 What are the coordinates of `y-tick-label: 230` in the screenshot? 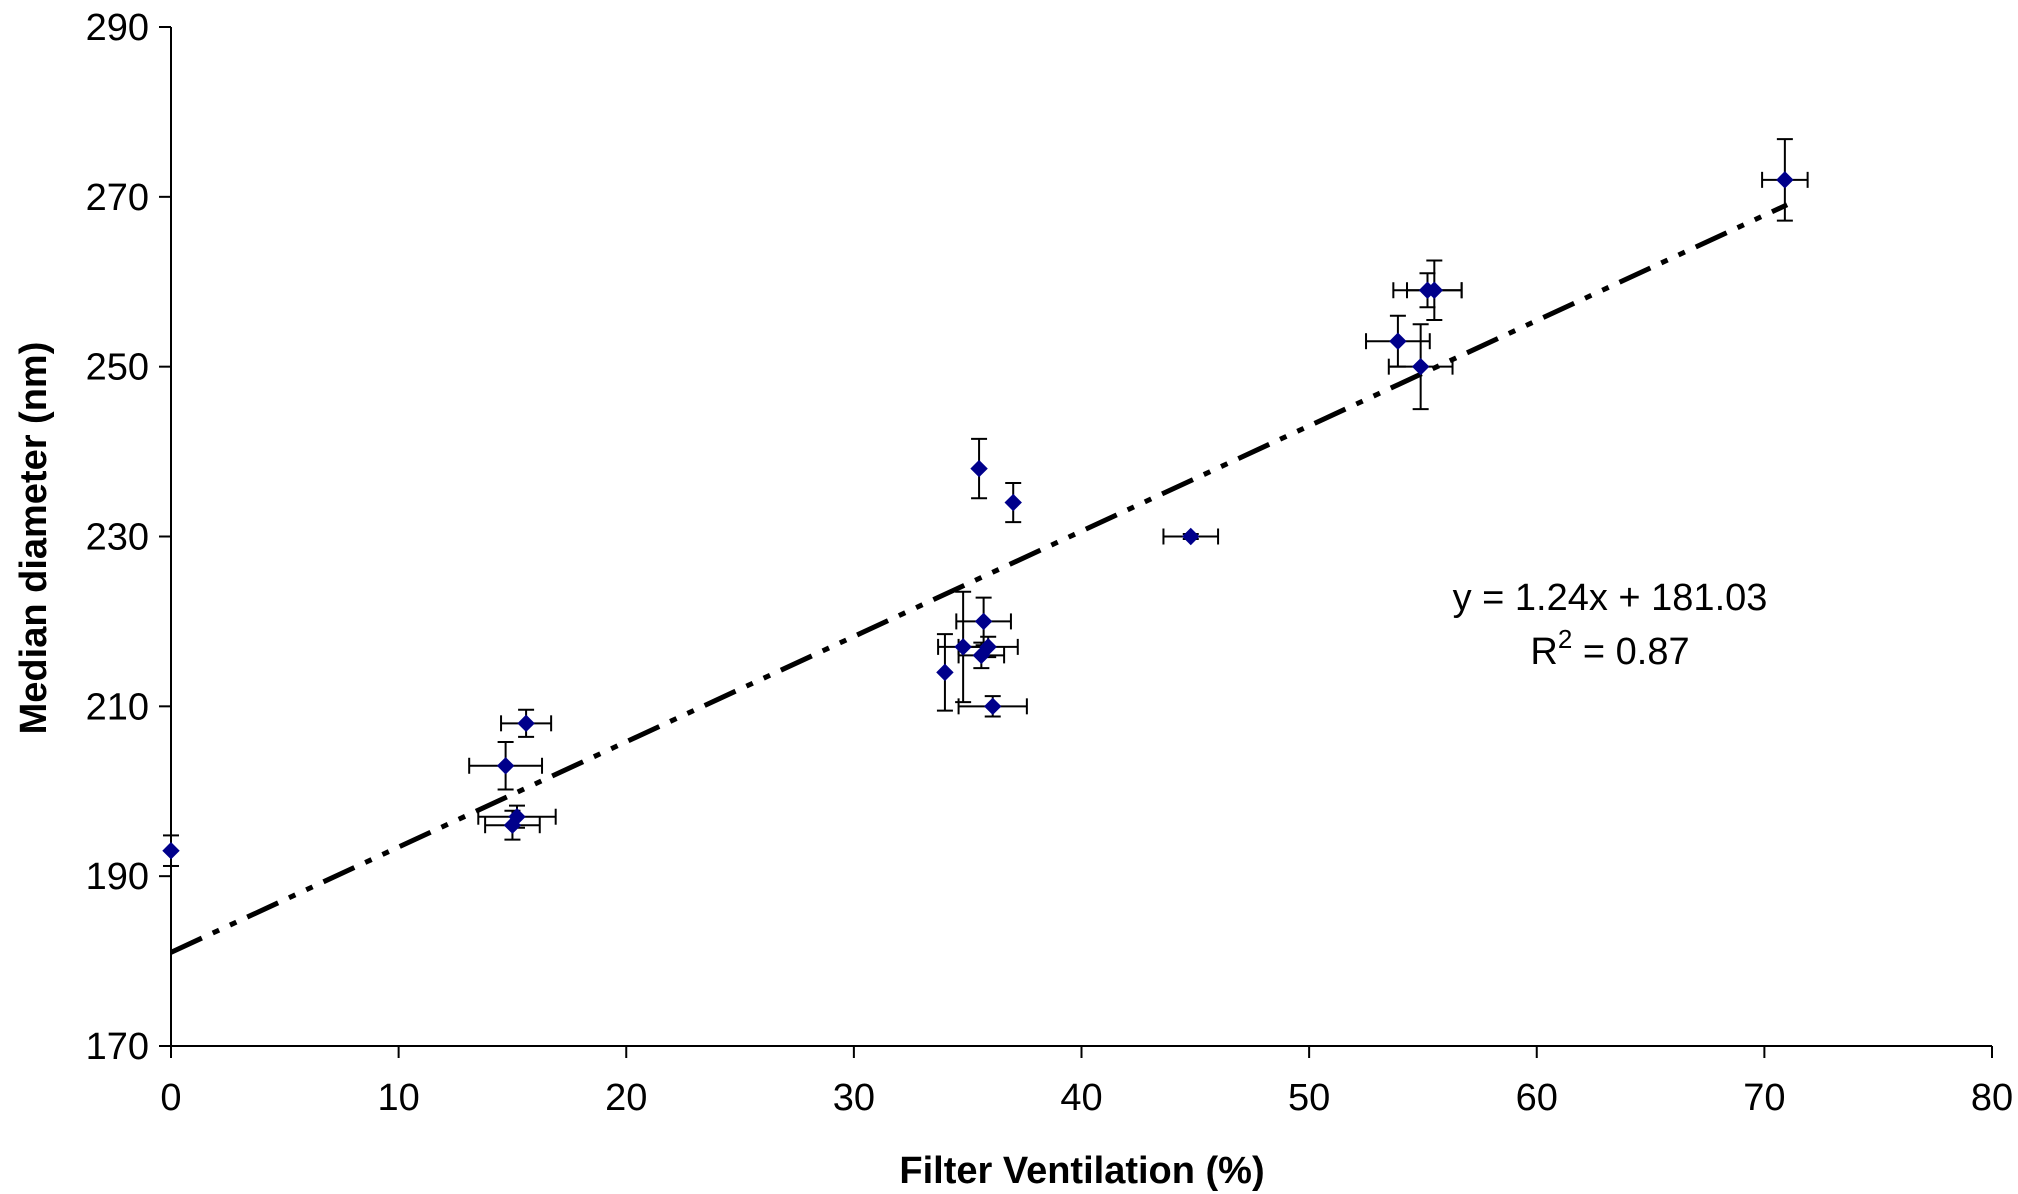 It's located at (117, 538).